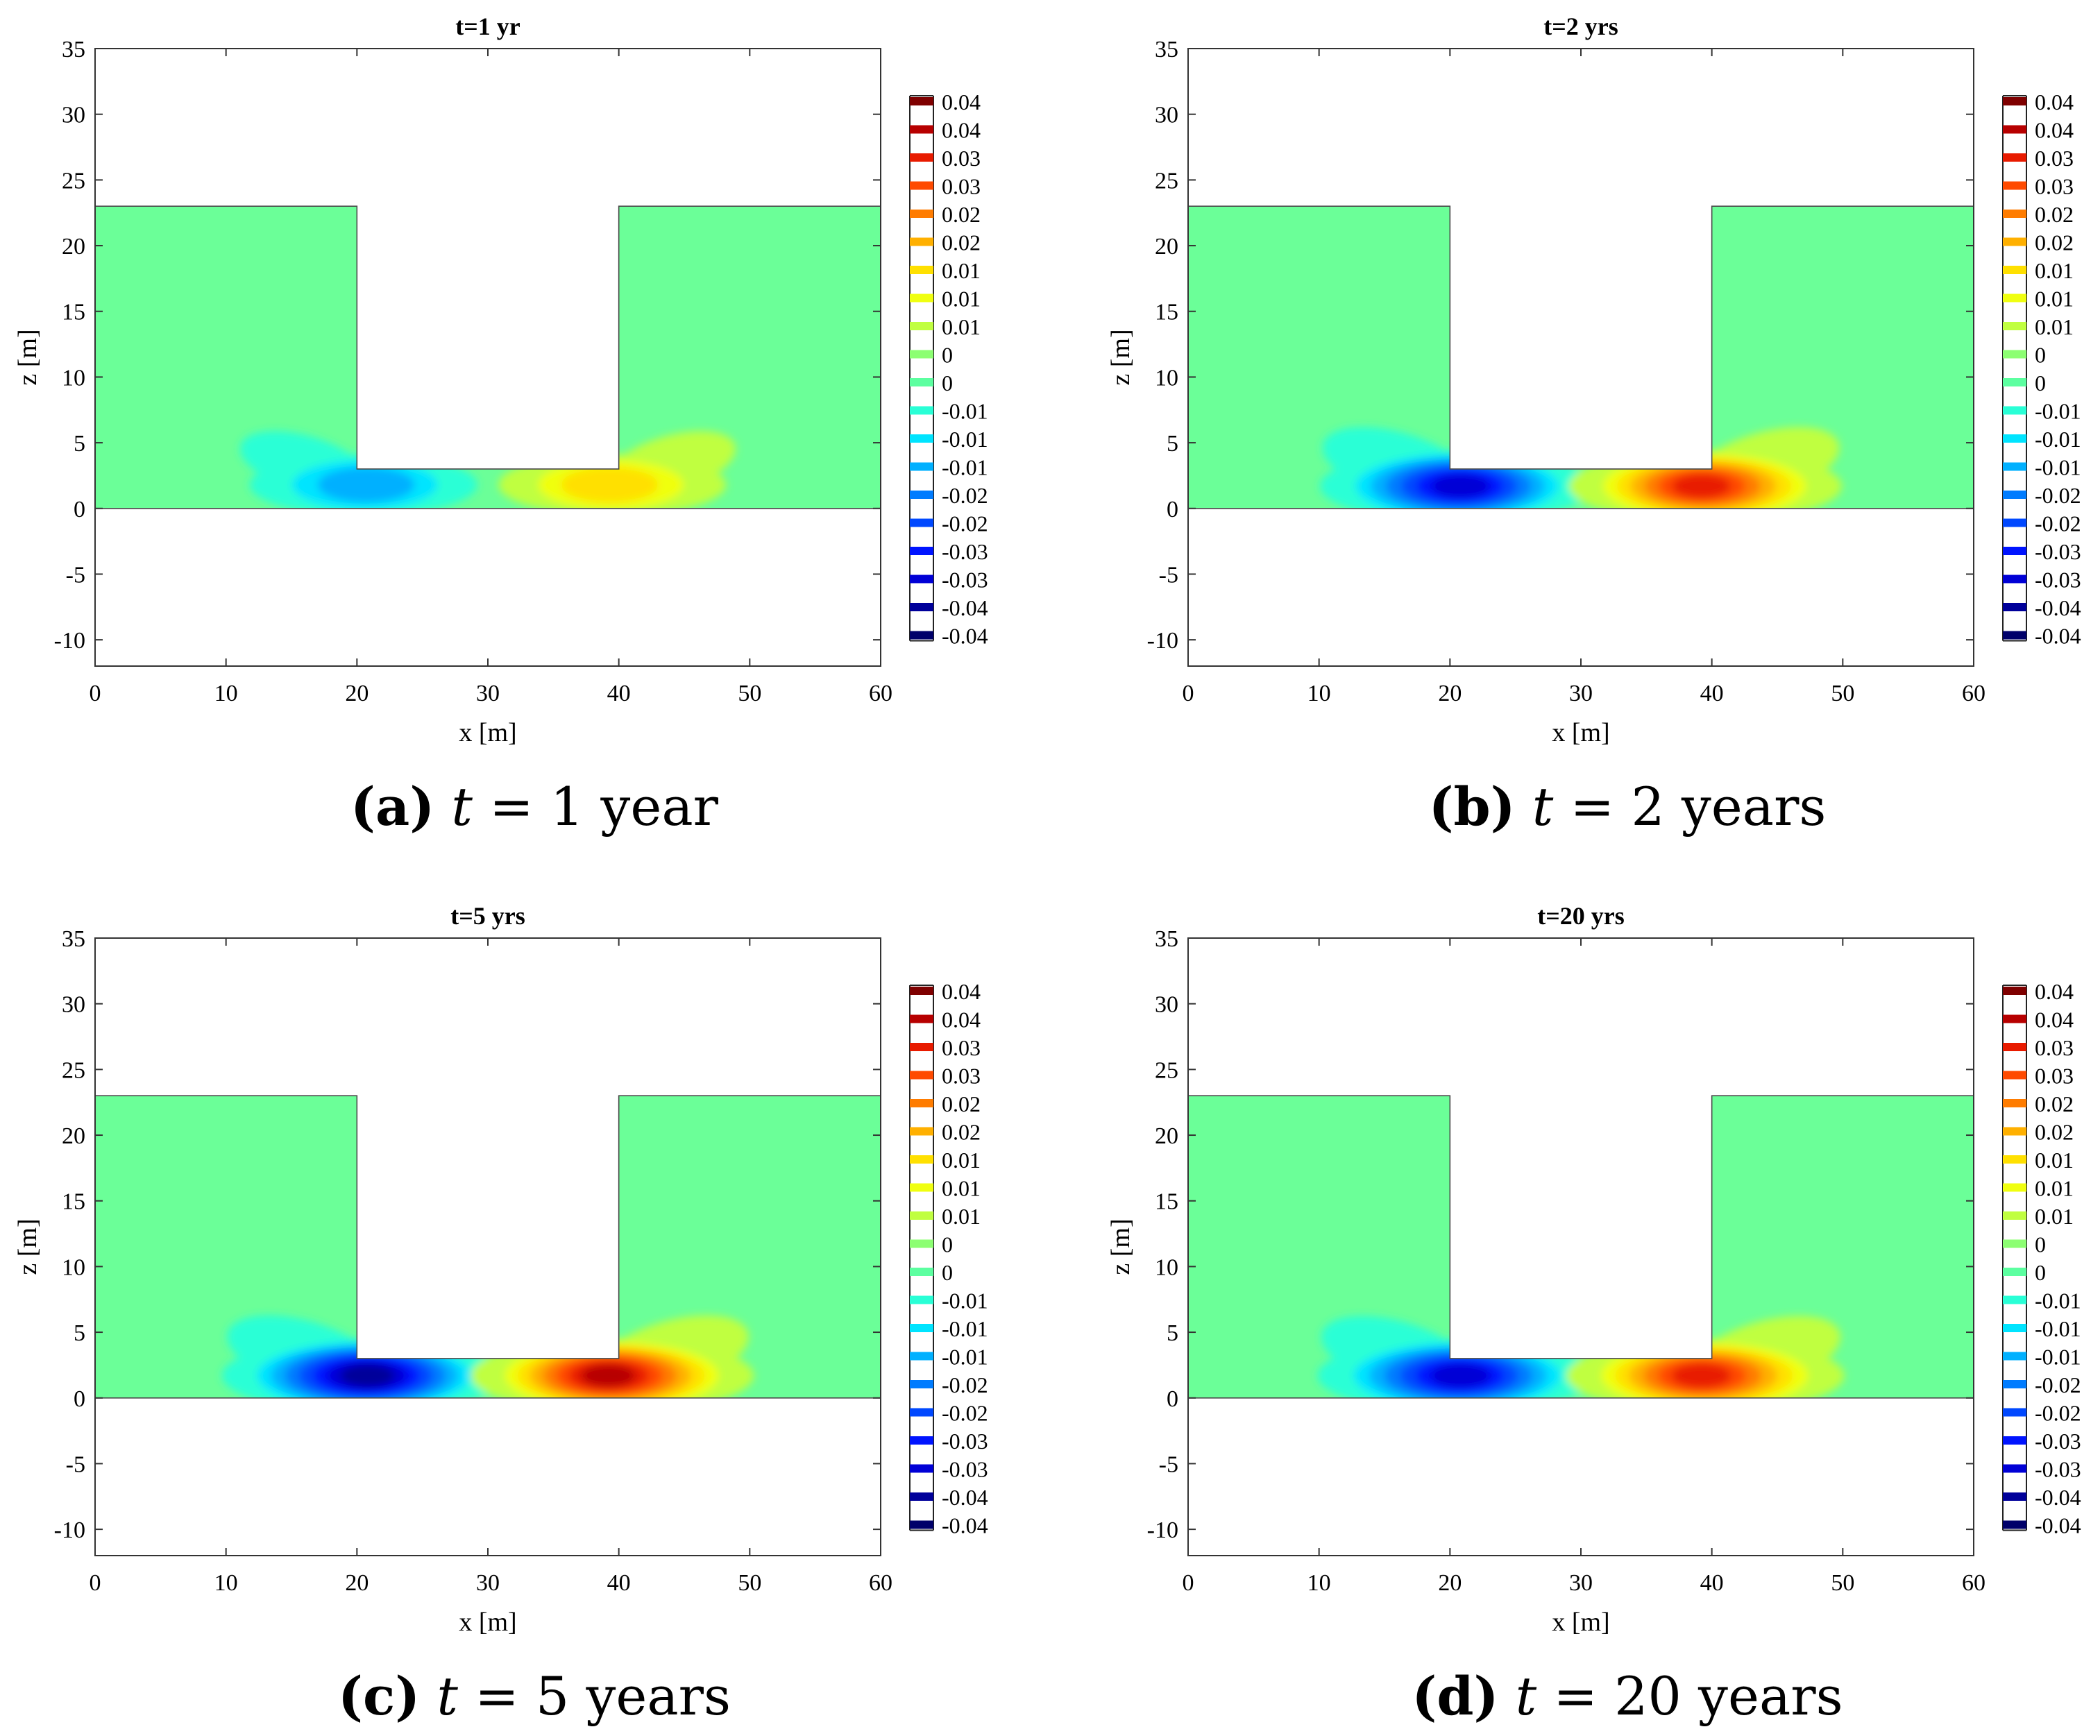 The height and width of the screenshot is (1736, 2100). What do you see at coordinates (96, 1583) in the screenshot?
I see `x-tick-label: 0` at bounding box center [96, 1583].